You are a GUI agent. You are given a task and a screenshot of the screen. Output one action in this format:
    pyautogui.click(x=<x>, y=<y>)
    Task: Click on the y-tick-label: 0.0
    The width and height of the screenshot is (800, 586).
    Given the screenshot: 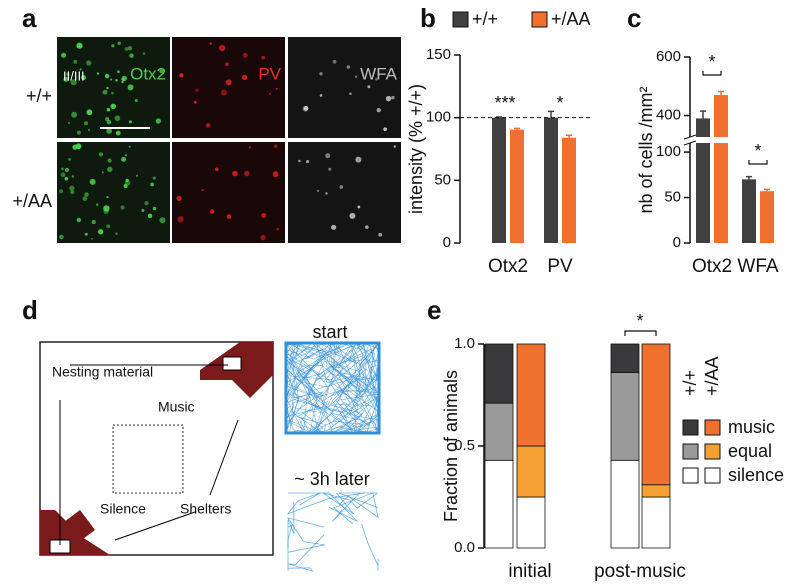 What is the action you would take?
    pyautogui.click(x=464, y=547)
    